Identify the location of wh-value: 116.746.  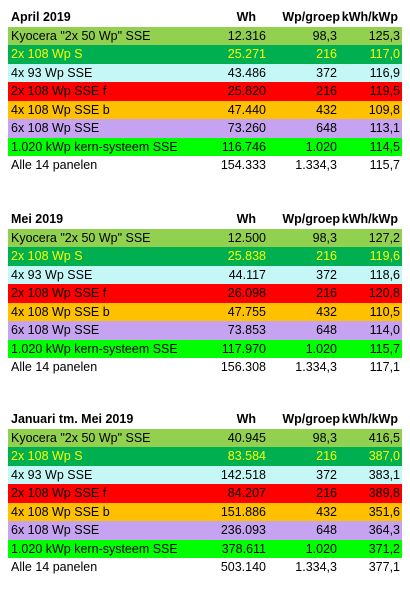
(243, 146).